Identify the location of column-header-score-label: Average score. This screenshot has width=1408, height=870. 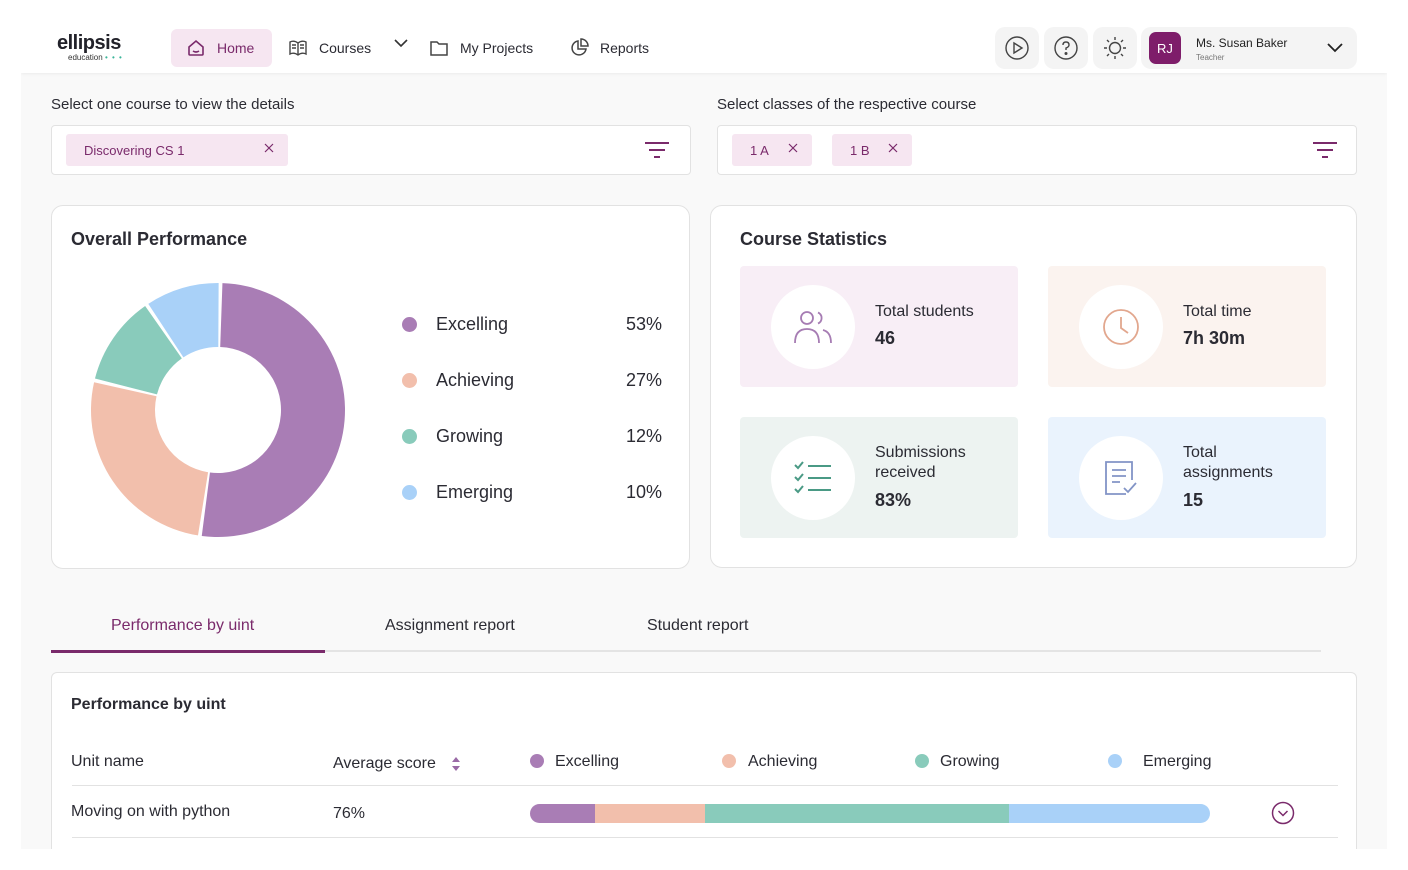
(384, 763).